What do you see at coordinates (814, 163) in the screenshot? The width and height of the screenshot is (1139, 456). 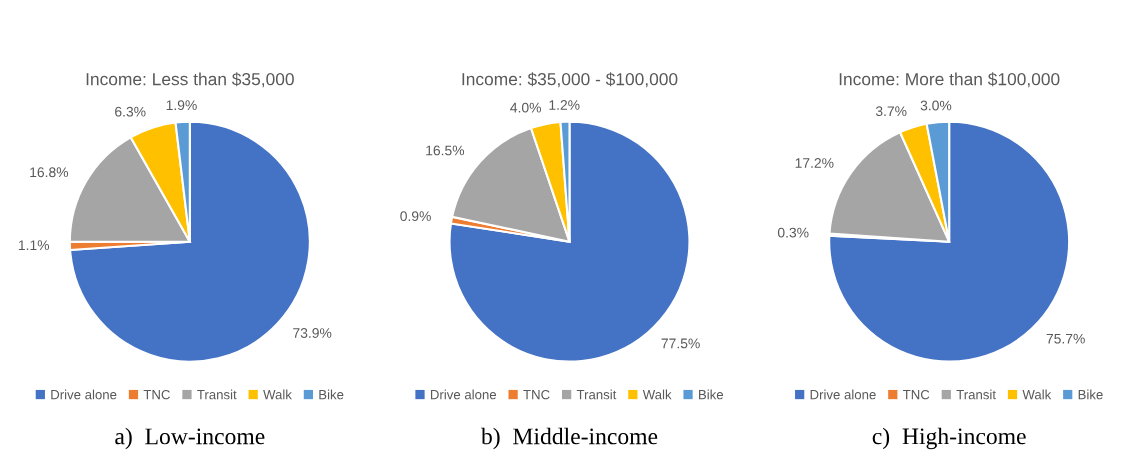 I see `data-label: 17.2%` at bounding box center [814, 163].